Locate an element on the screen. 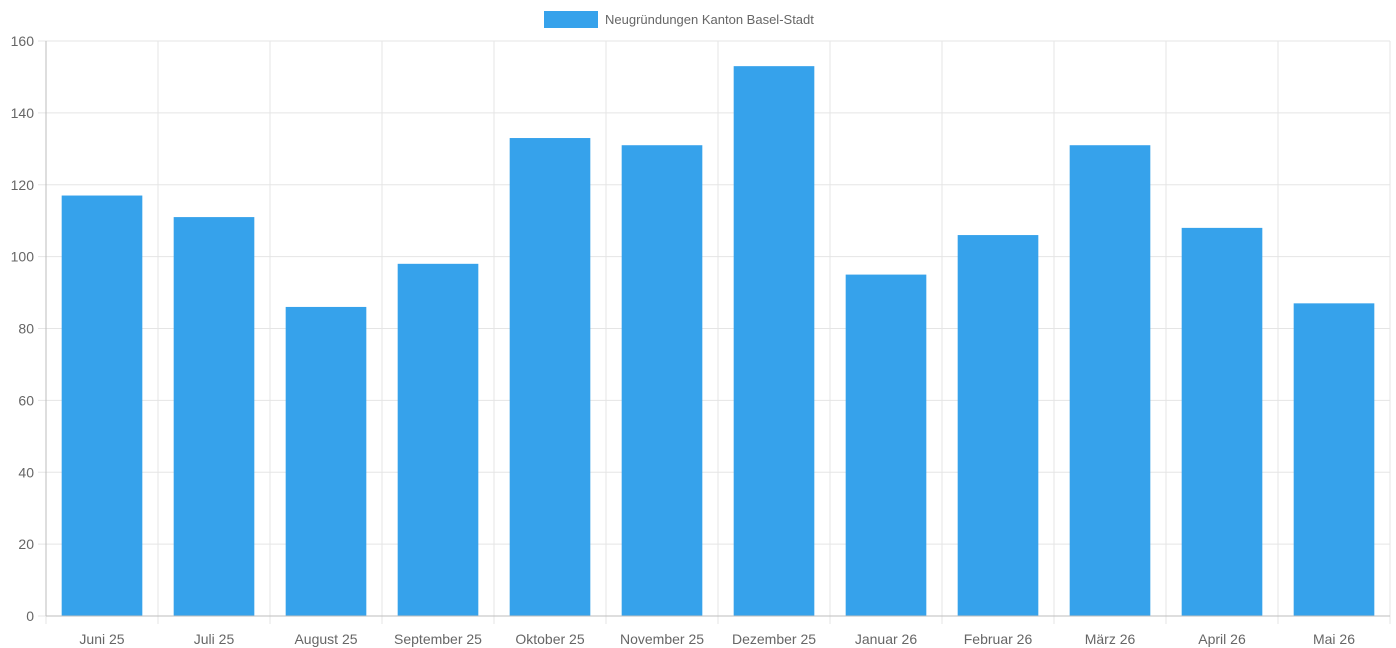  x-tick-label: November 25 is located at coordinates (662, 639).